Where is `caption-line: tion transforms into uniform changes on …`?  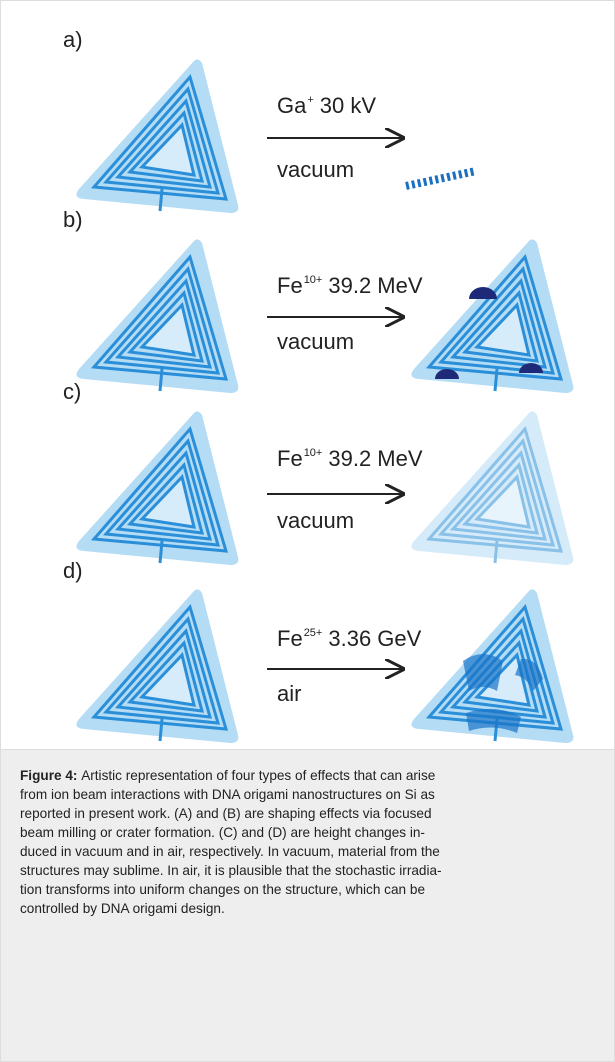
caption-line: tion transforms into uniform changes on … is located at coordinates (222, 889).